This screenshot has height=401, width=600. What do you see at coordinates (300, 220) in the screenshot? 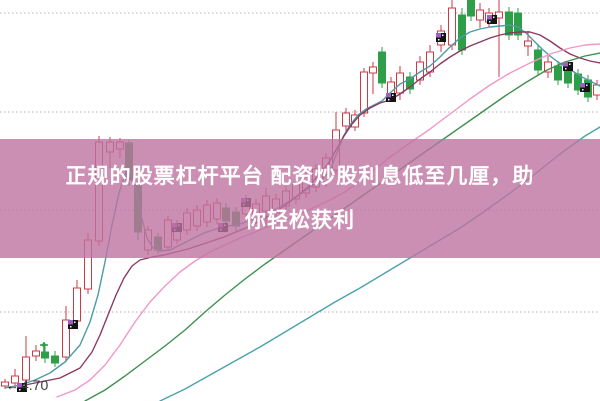
I see `ad-headline-line2: 你轻松获利` at bounding box center [300, 220].